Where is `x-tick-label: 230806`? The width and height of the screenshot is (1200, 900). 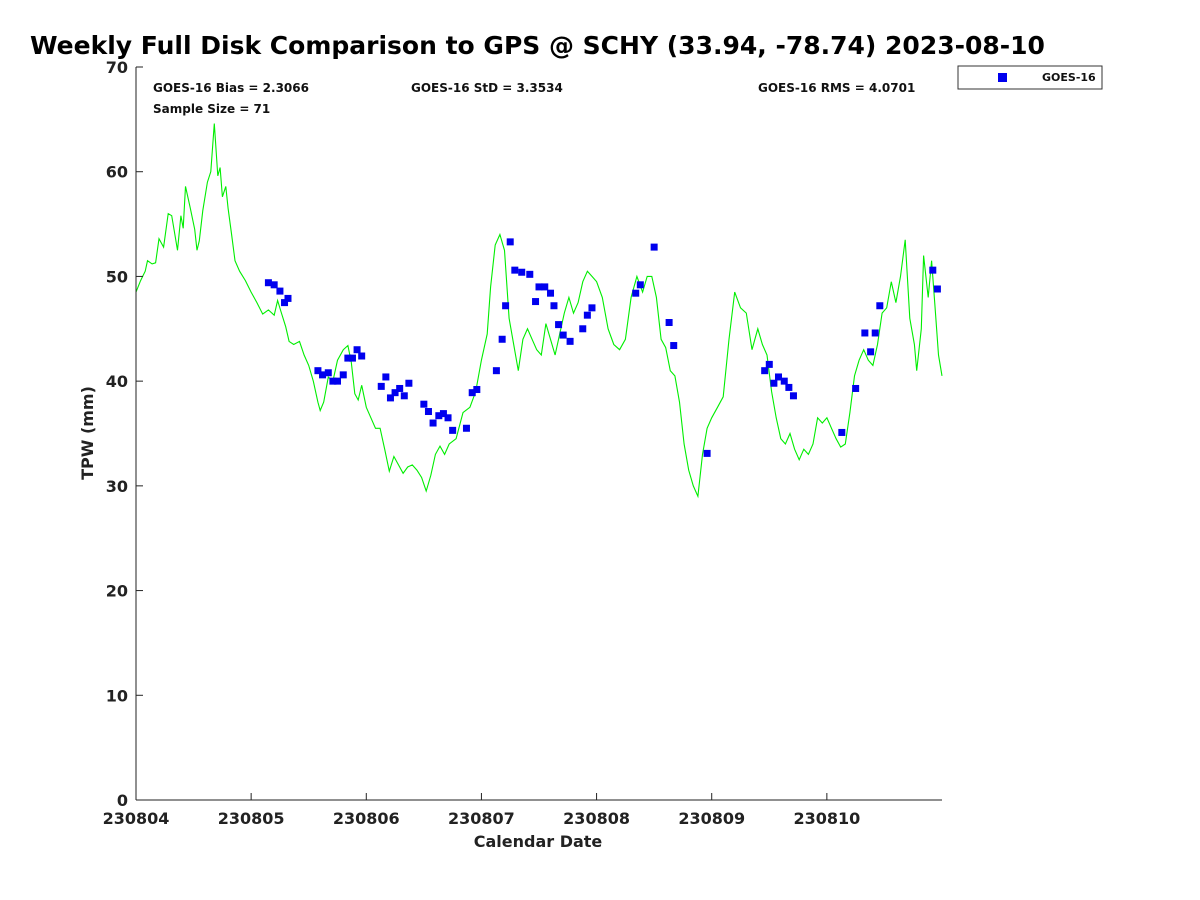
x-tick-label: 230806 is located at coordinates (366, 818).